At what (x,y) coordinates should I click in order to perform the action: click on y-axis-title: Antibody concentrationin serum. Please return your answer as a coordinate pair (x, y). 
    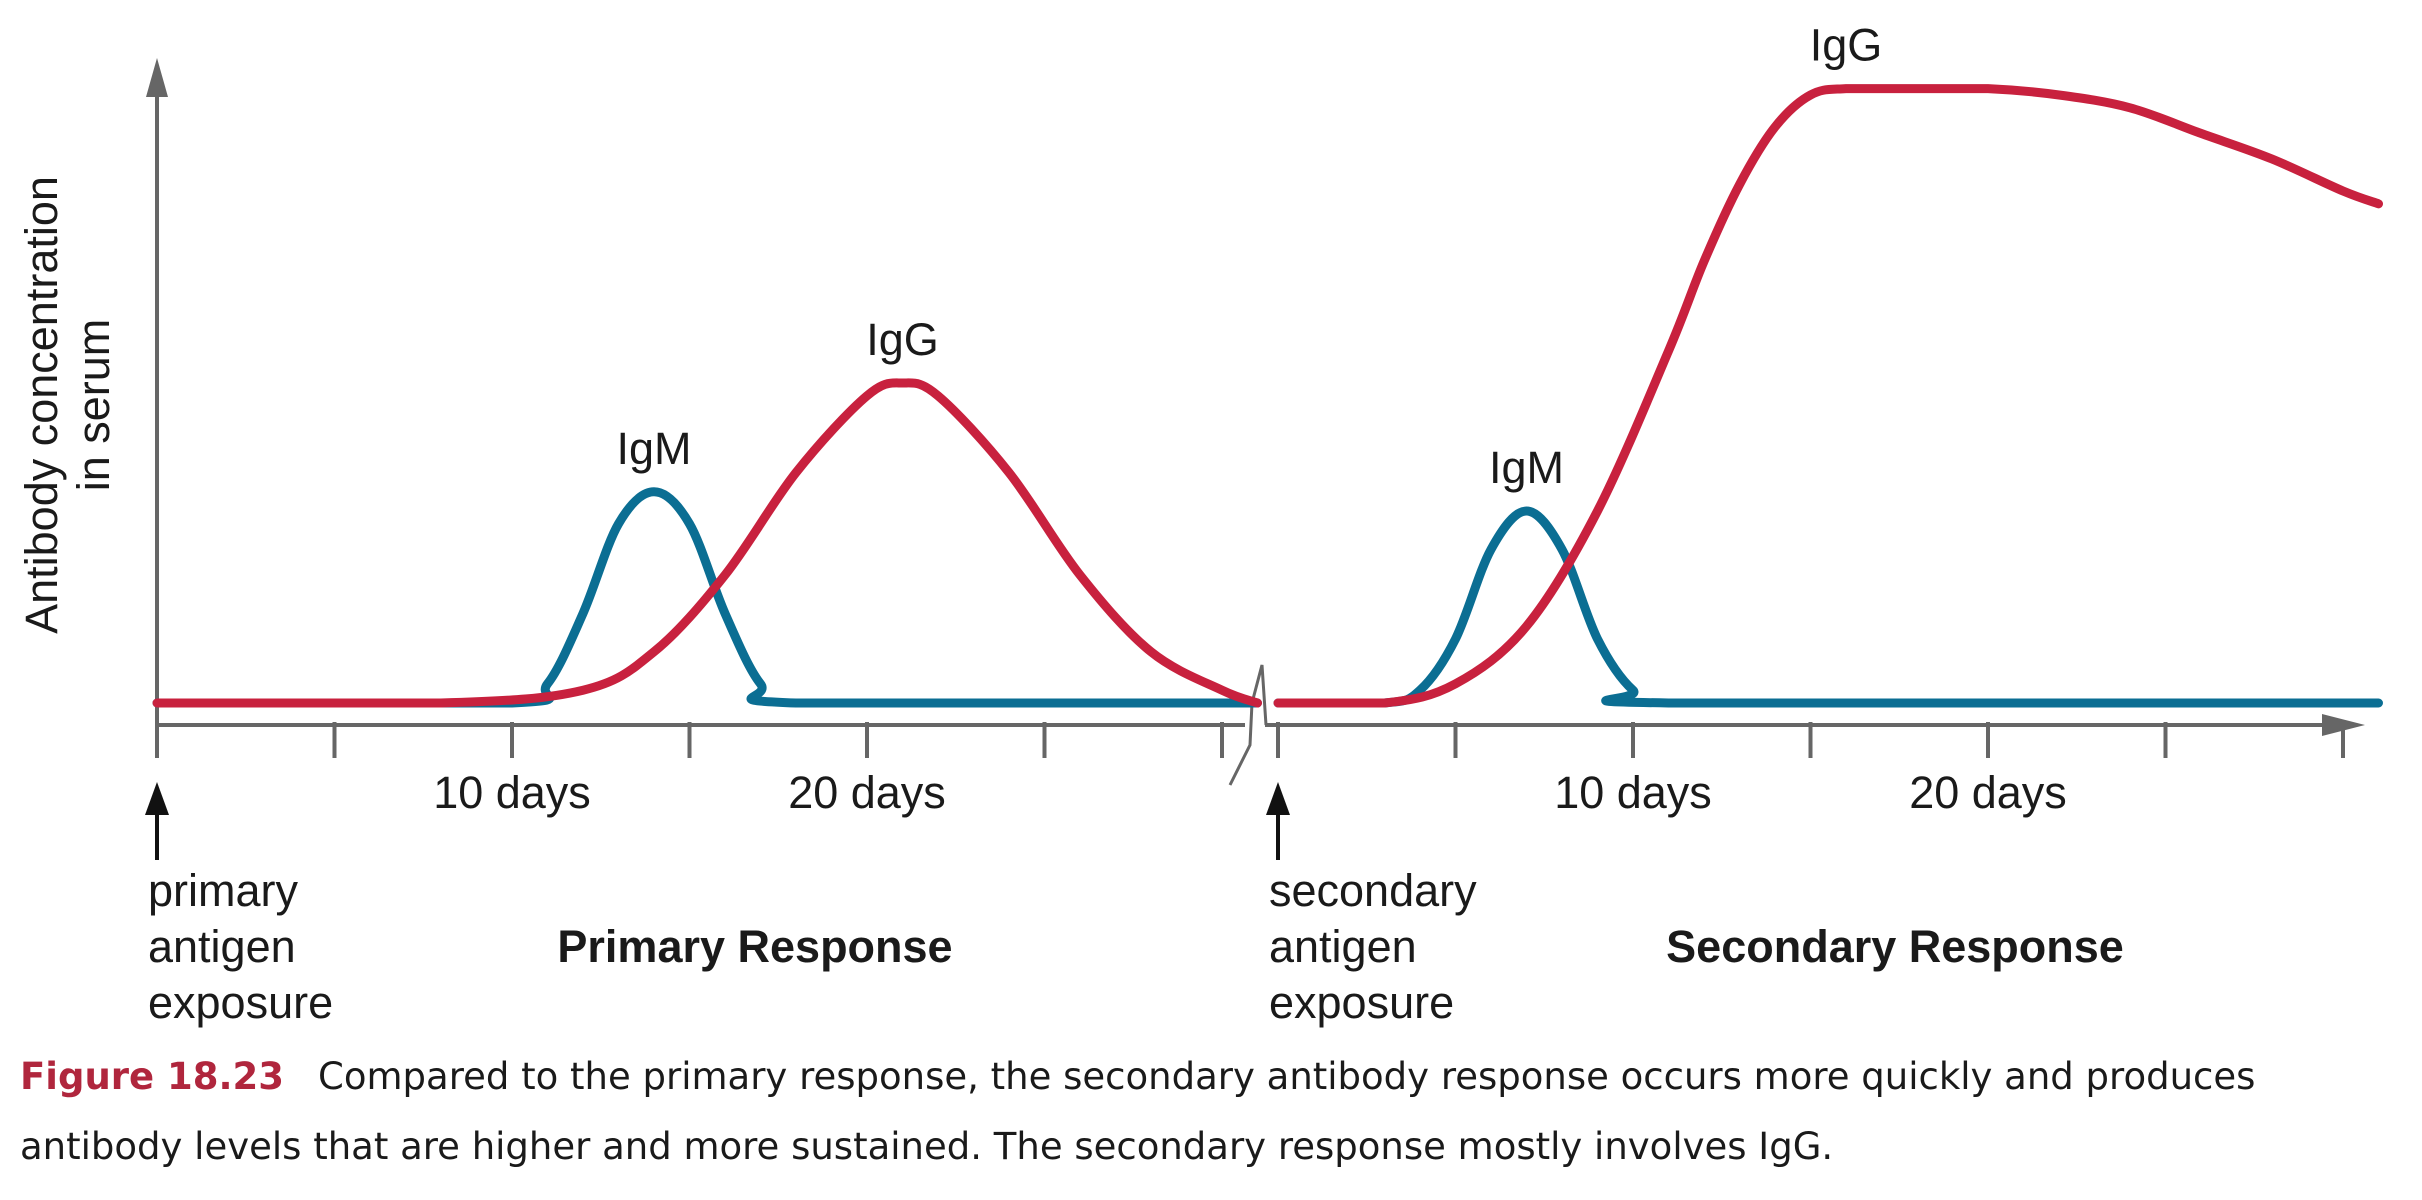
    Looking at the image, I should click on (67, 405).